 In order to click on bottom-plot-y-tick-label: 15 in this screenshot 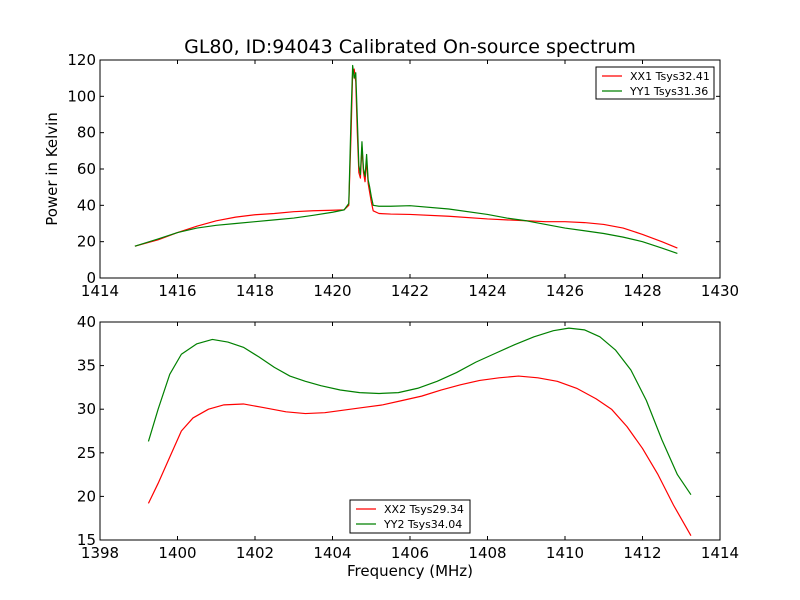, I will do `click(86, 540)`.